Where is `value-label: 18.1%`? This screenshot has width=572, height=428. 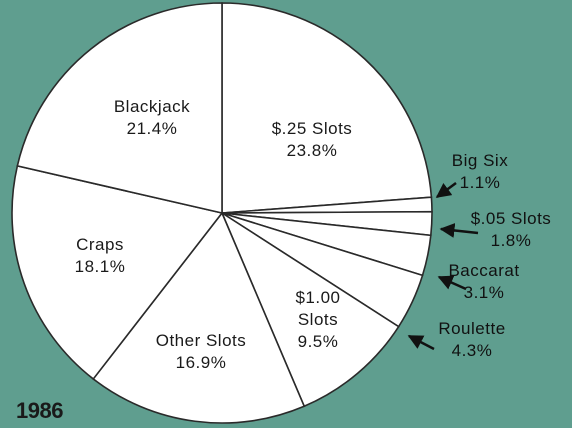 value-label: 18.1% is located at coordinates (100, 266).